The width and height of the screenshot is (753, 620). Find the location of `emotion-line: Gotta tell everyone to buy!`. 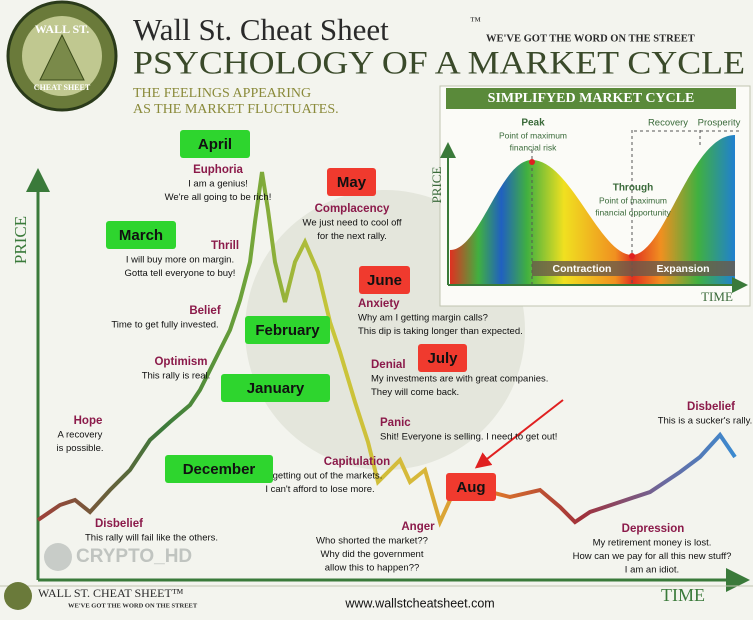

emotion-line: Gotta tell everyone to buy! is located at coordinates (180, 273).